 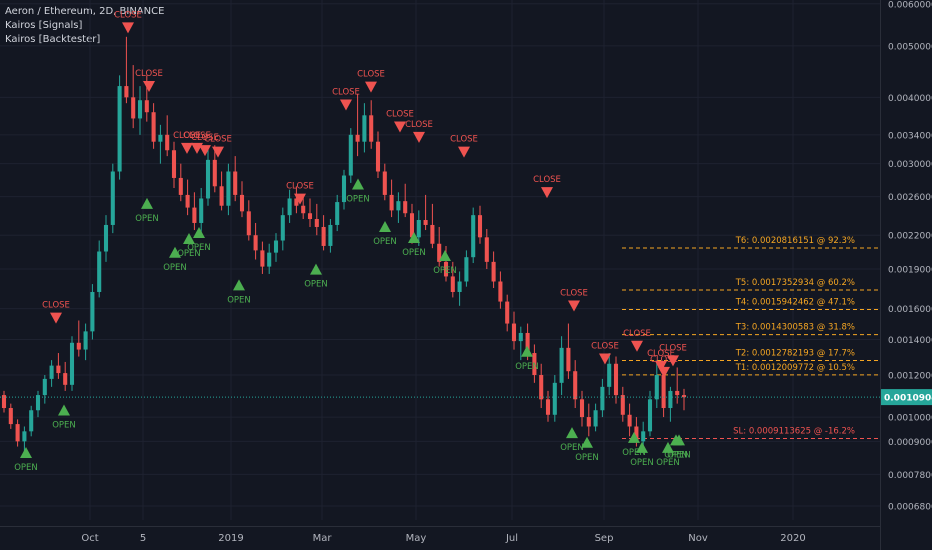 What do you see at coordinates (910, 443) in the screenshot?
I see `price-tick-label: 0.00090000` at bounding box center [910, 443].